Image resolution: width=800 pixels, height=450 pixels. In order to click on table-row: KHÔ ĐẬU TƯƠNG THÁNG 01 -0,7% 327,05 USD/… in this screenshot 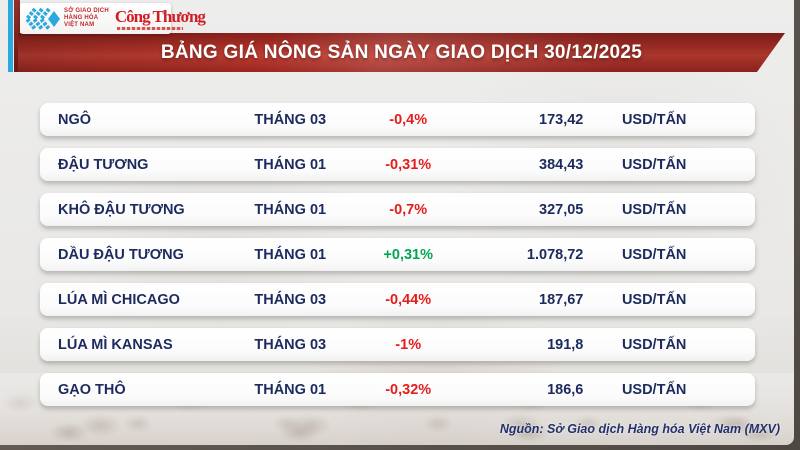, I will do `click(397, 209)`.